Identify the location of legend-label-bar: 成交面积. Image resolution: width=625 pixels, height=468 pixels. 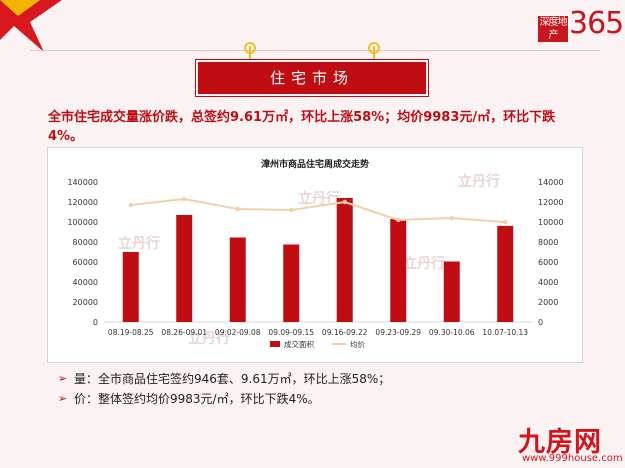
(299, 344).